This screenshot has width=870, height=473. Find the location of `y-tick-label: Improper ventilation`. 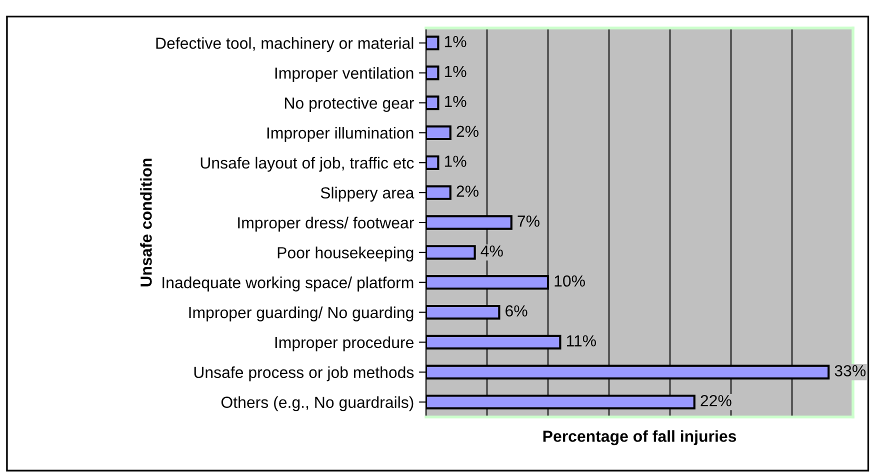

y-tick-label: Improper ventilation is located at coordinates (344, 74).